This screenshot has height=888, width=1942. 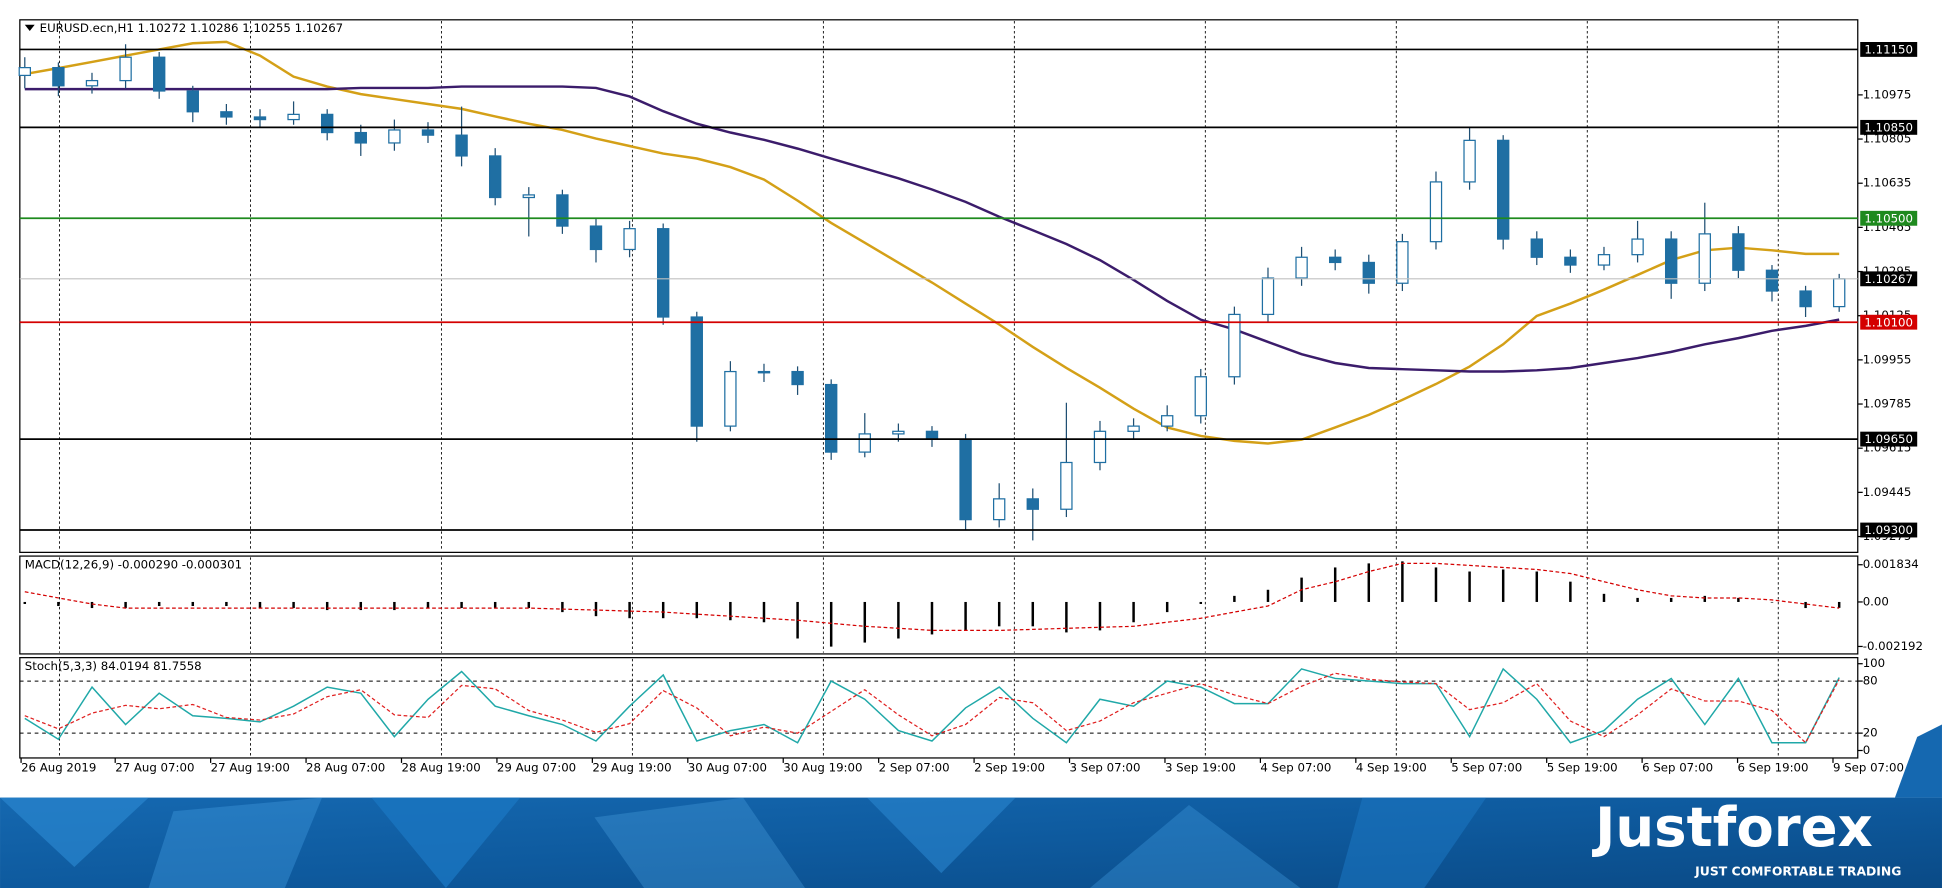 What do you see at coordinates (822, 767) in the screenshot?
I see `x-tick-label: 30 Aug 19:00` at bounding box center [822, 767].